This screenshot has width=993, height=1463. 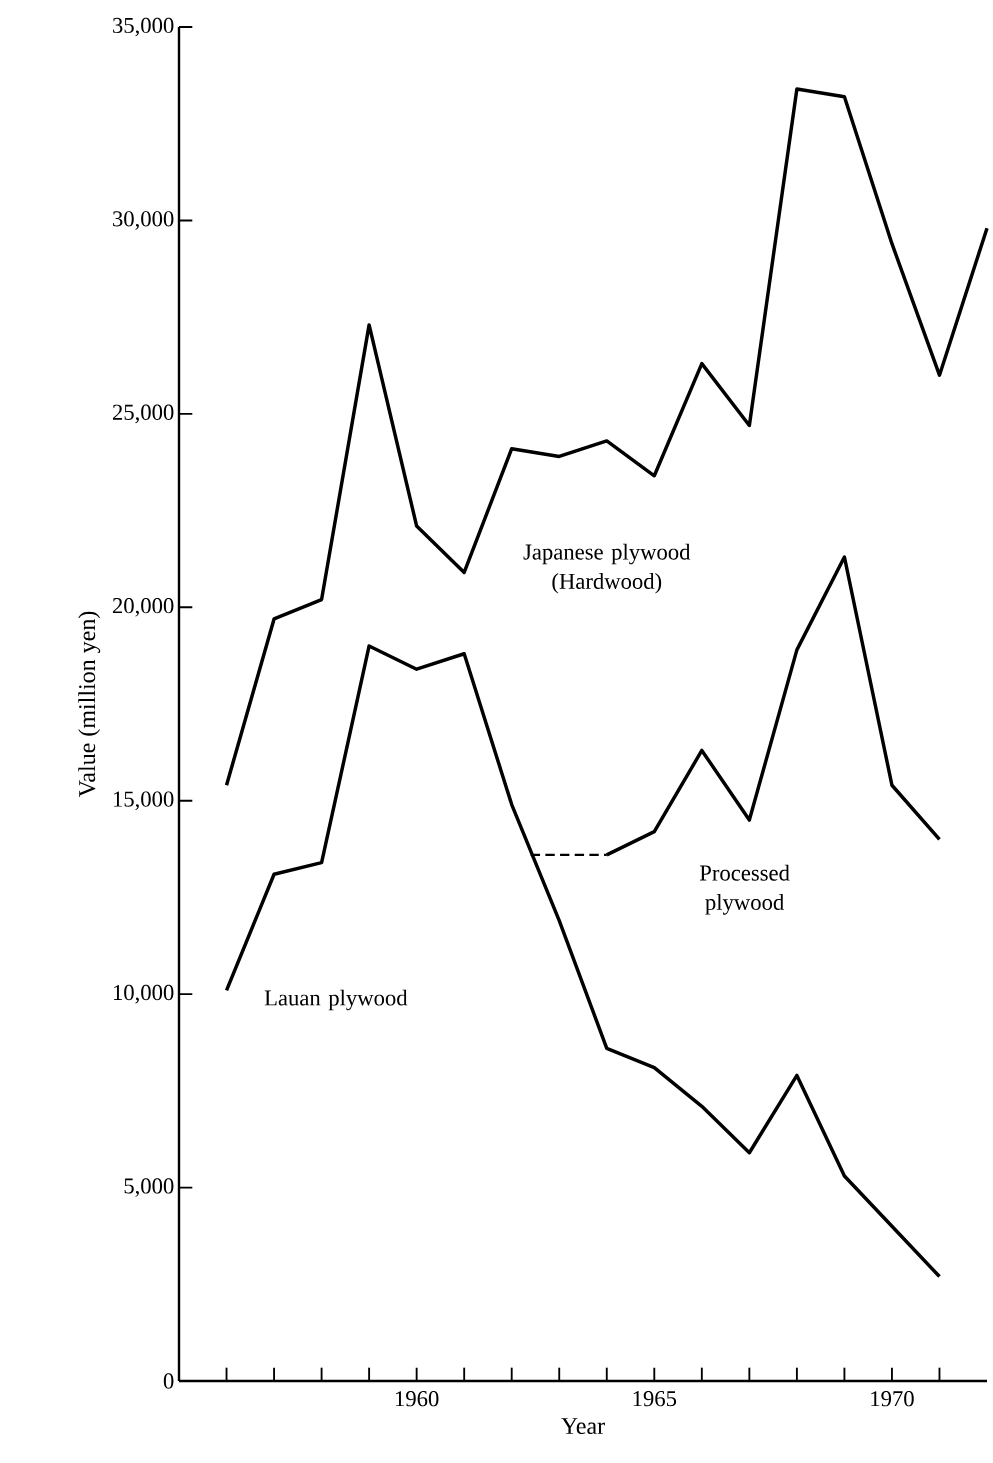 What do you see at coordinates (168, 1381) in the screenshot?
I see `y-tick-label: 0` at bounding box center [168, 1381].